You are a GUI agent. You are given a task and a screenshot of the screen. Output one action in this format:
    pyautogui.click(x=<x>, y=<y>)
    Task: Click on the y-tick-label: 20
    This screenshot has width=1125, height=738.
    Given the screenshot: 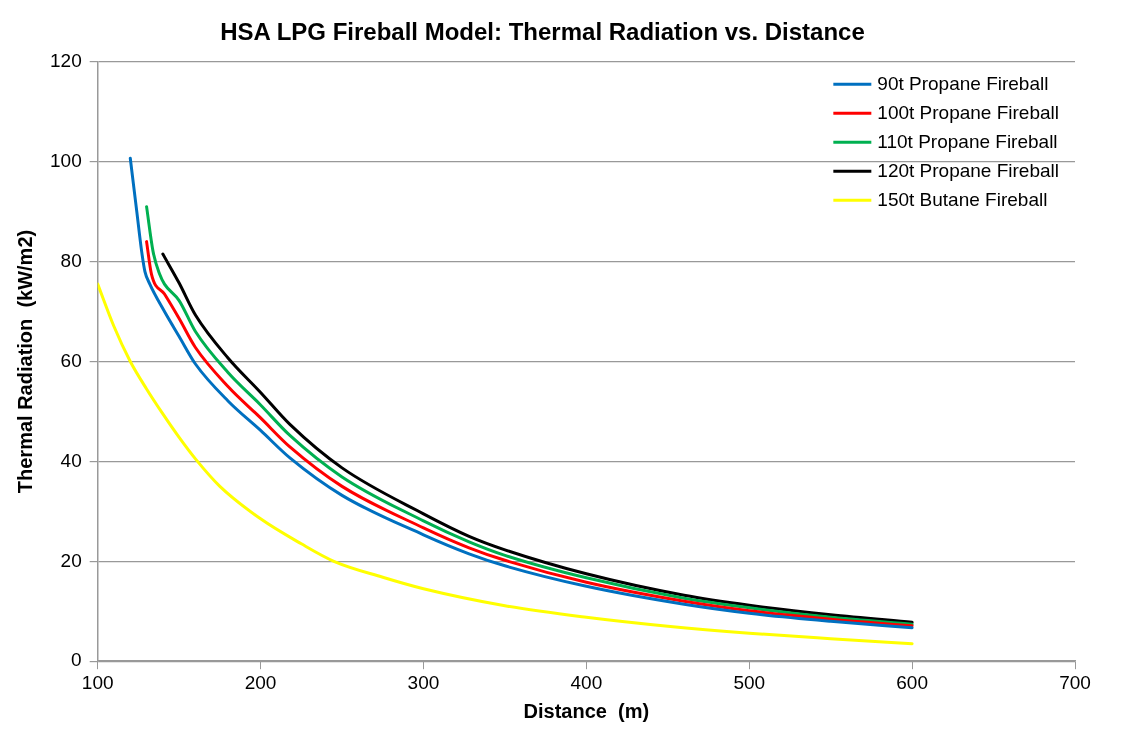 What is the action you would take?
    pyautogui.click(x=71, y=560)
    